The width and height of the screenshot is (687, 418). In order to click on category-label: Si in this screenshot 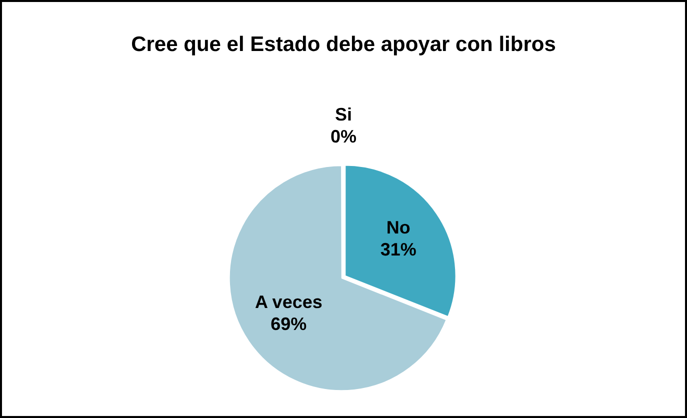, I will do `click(343, 114)`.